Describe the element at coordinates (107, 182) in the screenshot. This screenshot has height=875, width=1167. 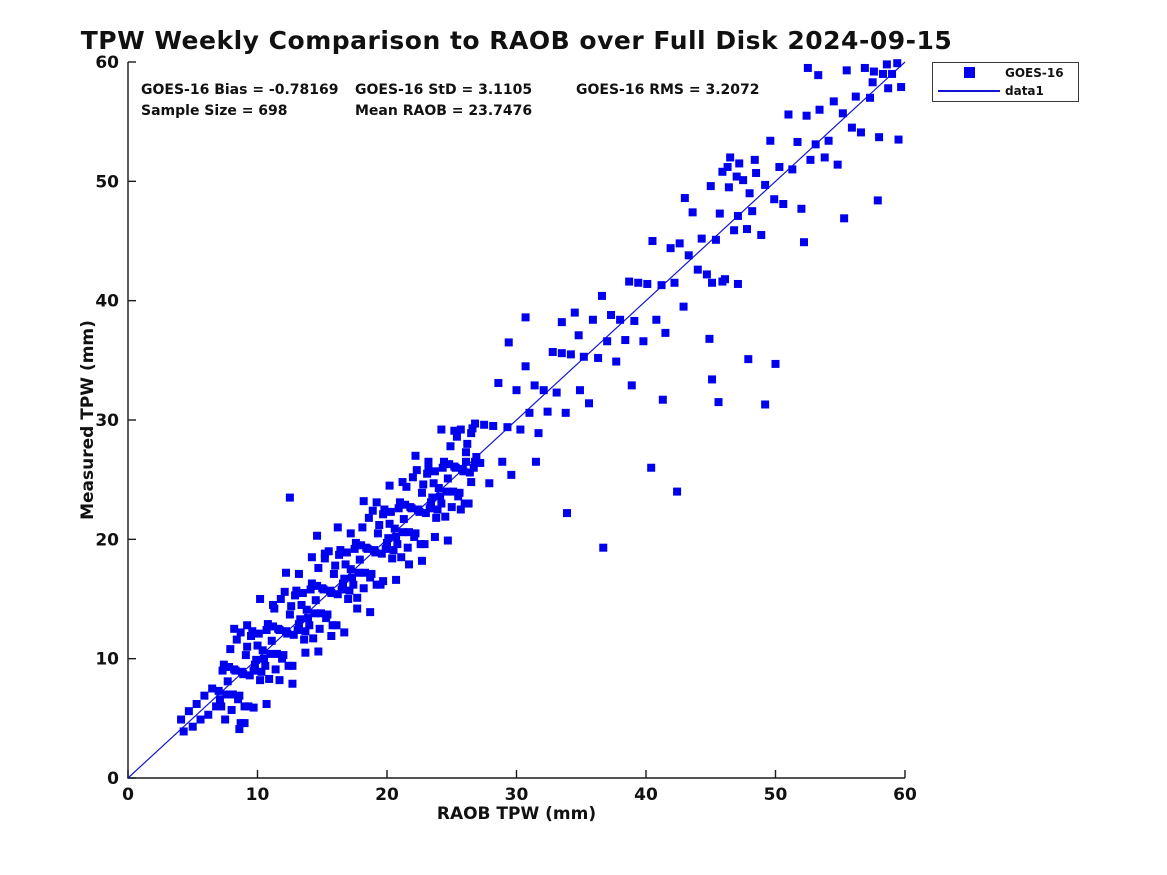
I see `y-tick-label: 50` at that location.